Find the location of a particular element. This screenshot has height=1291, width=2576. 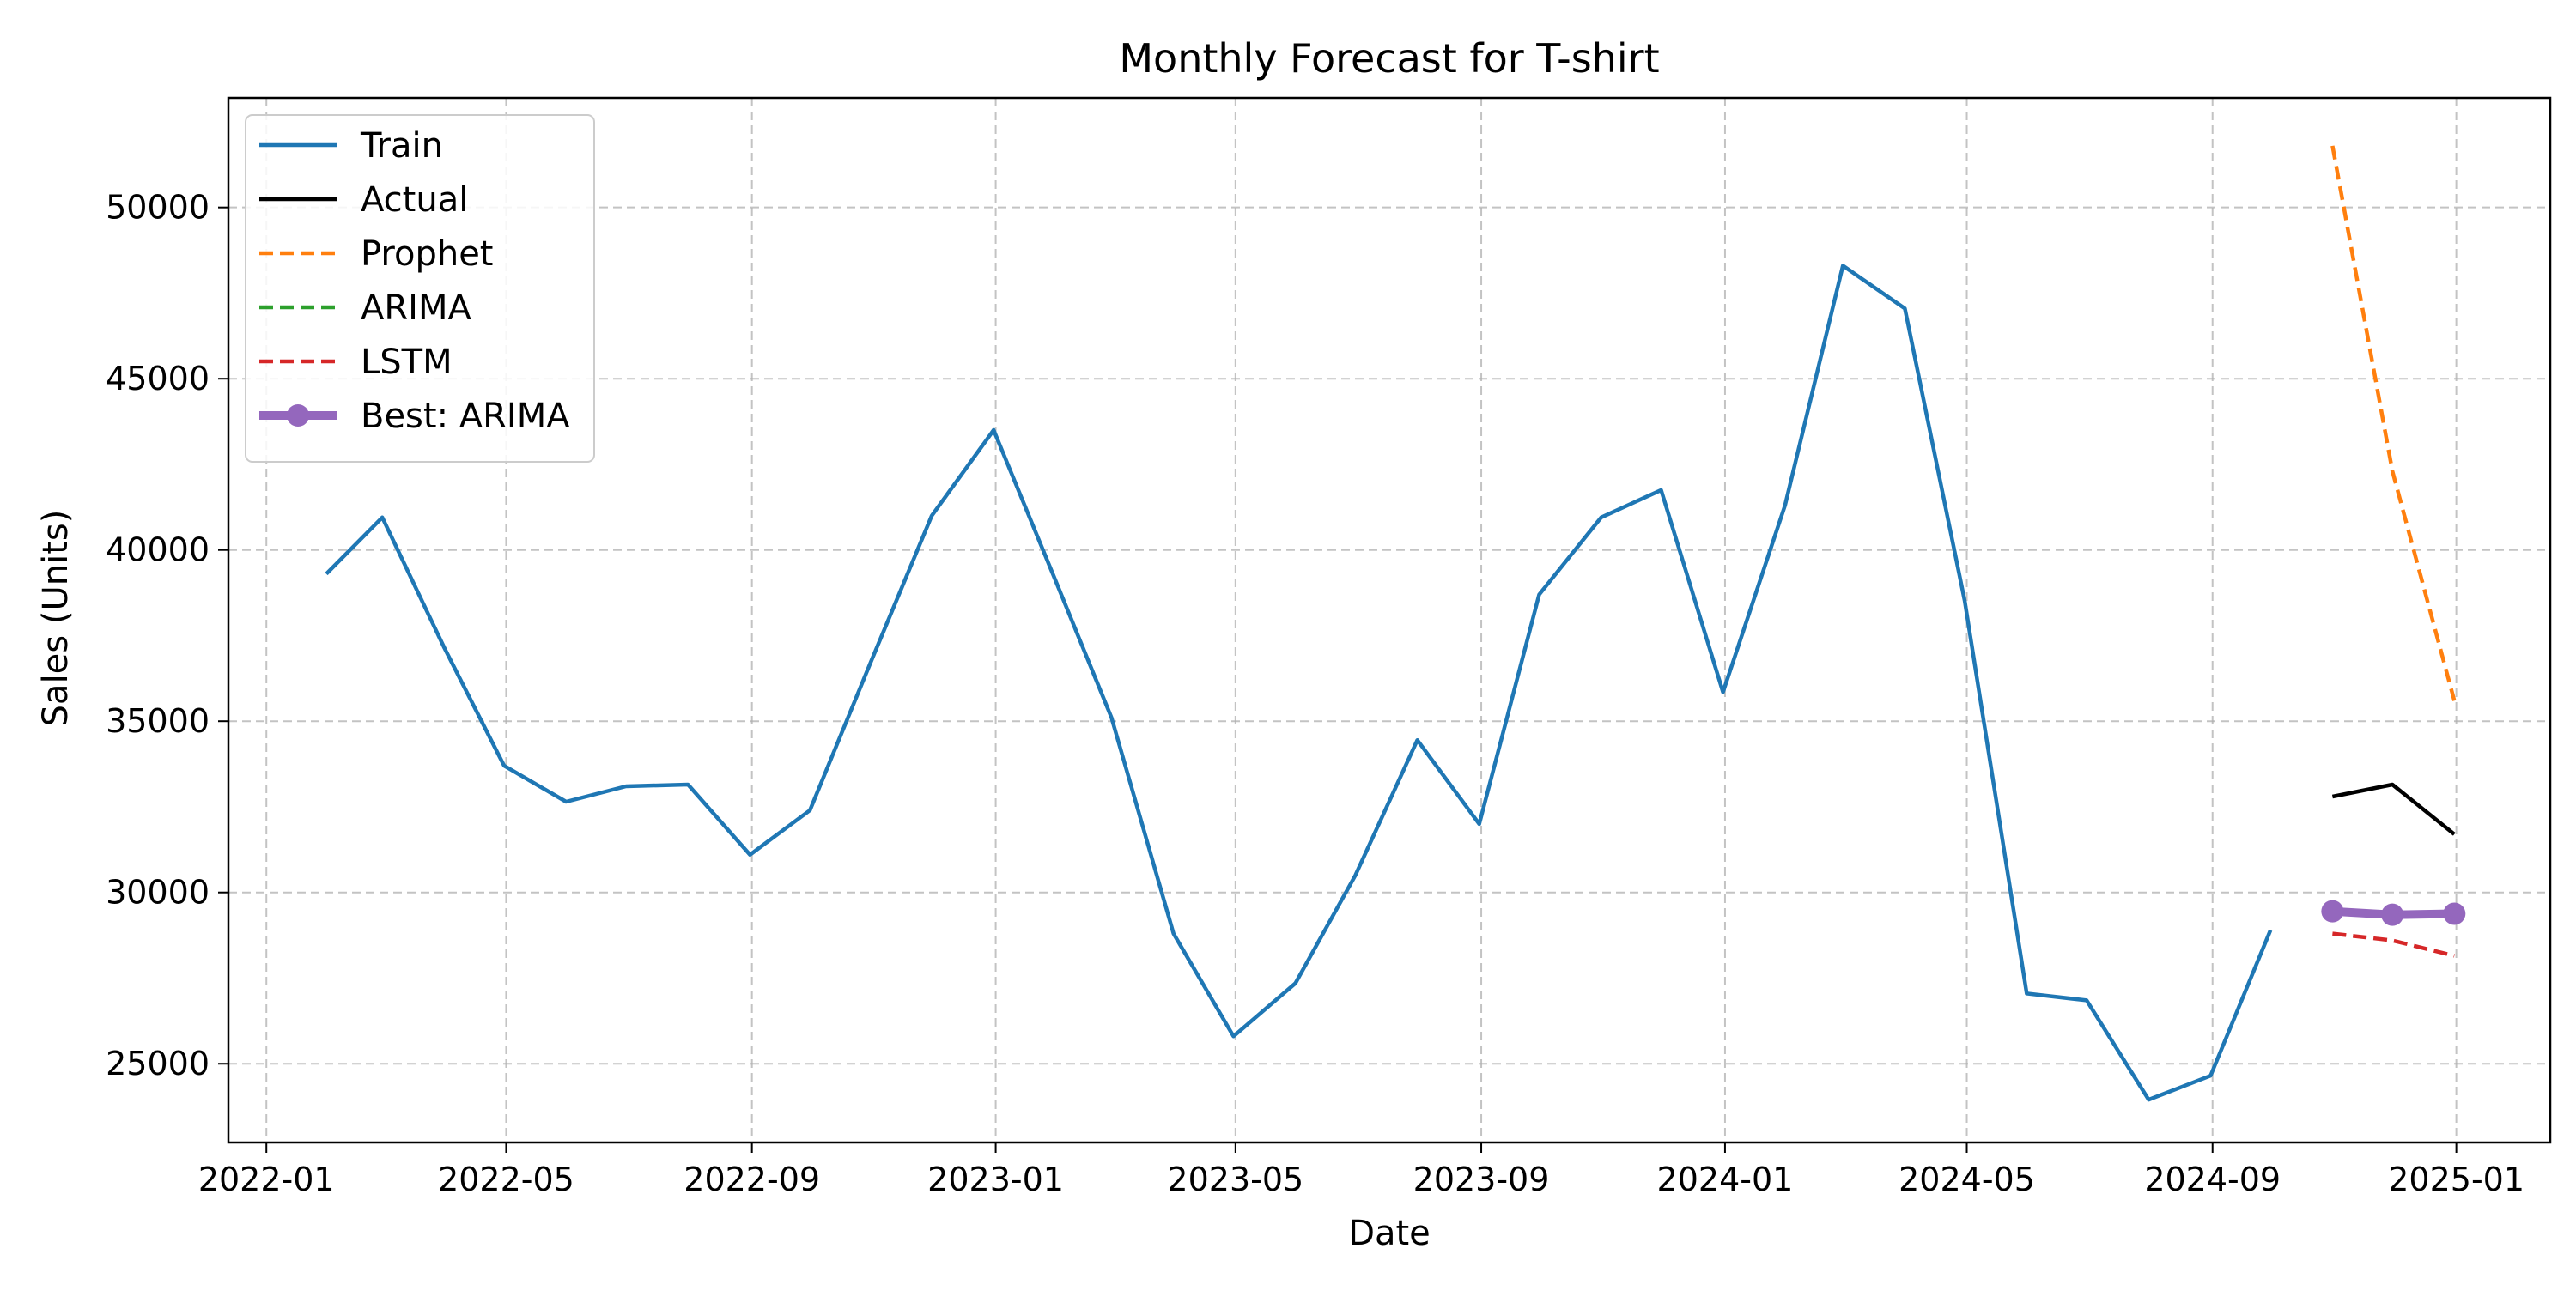

legend-label: Best: ARIMA is located at coordinates (466, 417).